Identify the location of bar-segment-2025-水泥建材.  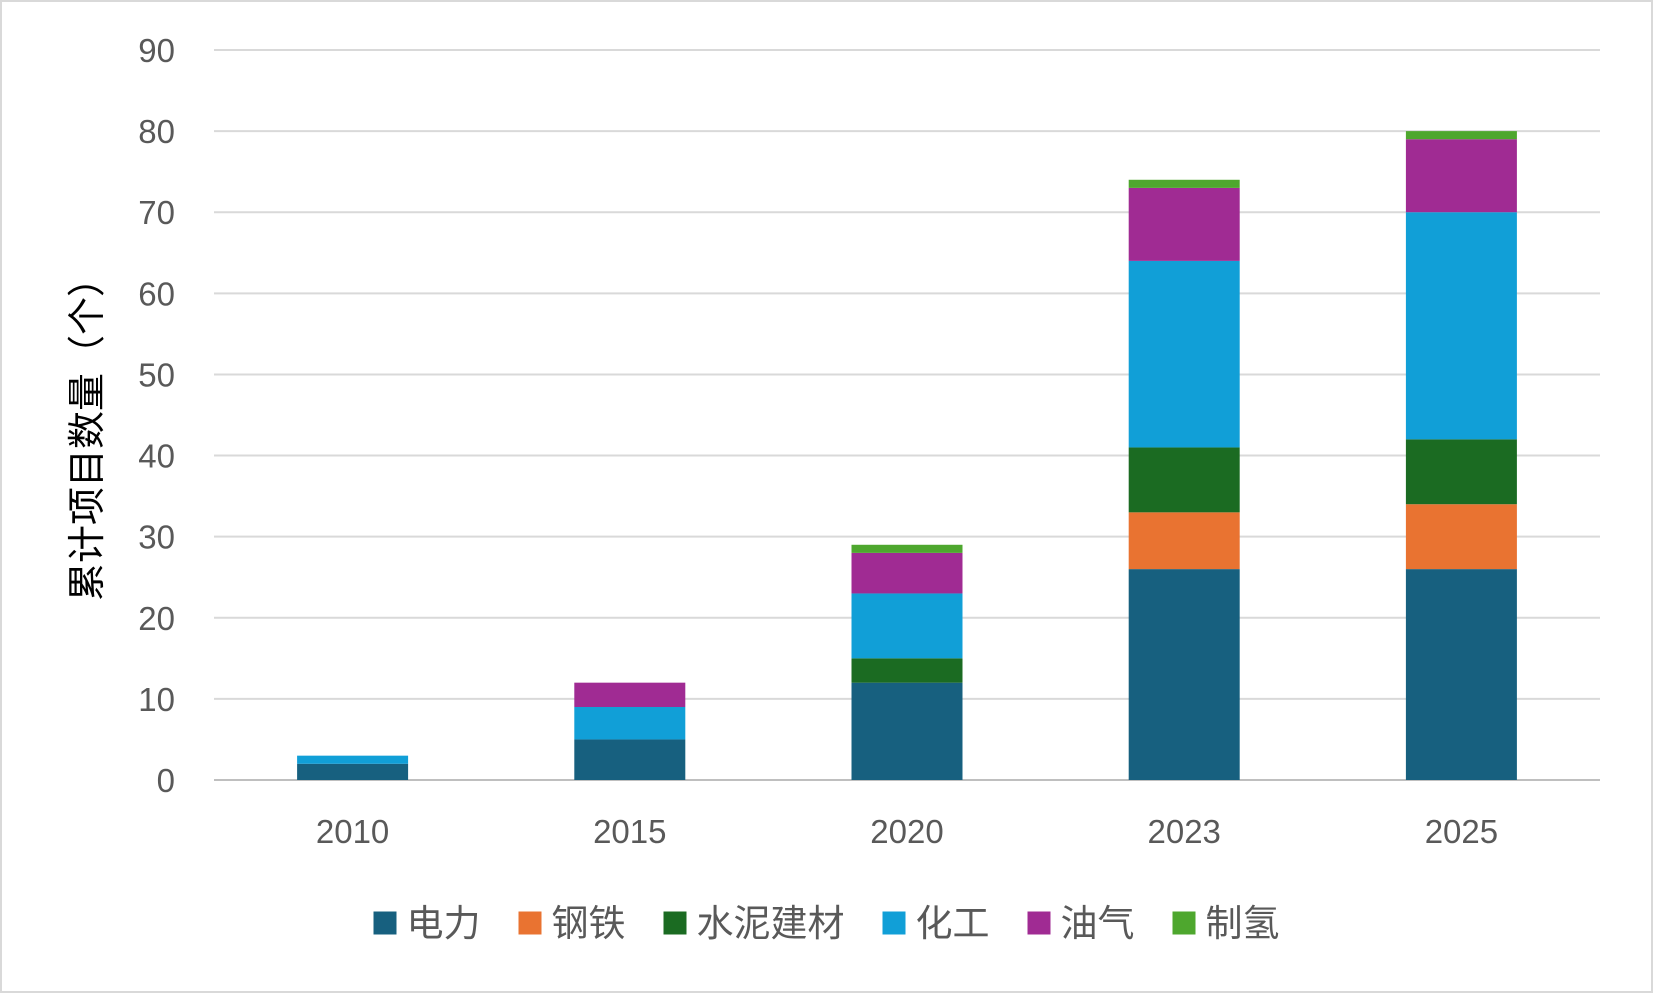
(1461, 472).